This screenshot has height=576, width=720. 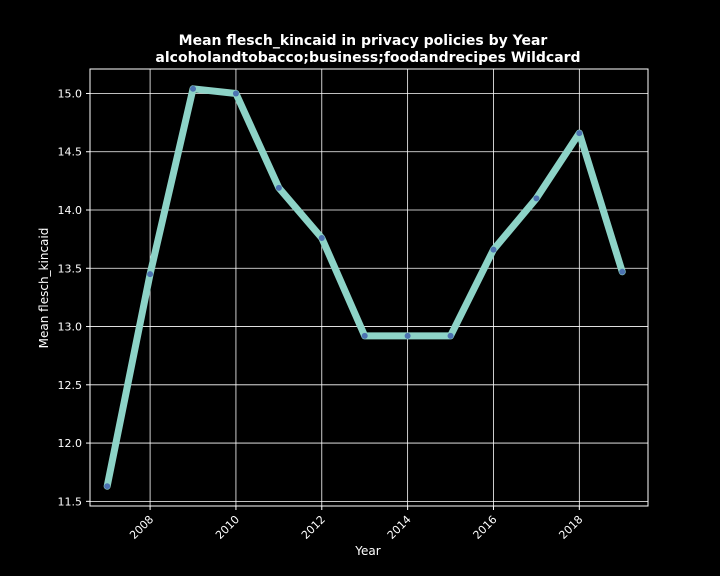 I want to click on y-tick-label: 15.0, so click(x=70, y=93).